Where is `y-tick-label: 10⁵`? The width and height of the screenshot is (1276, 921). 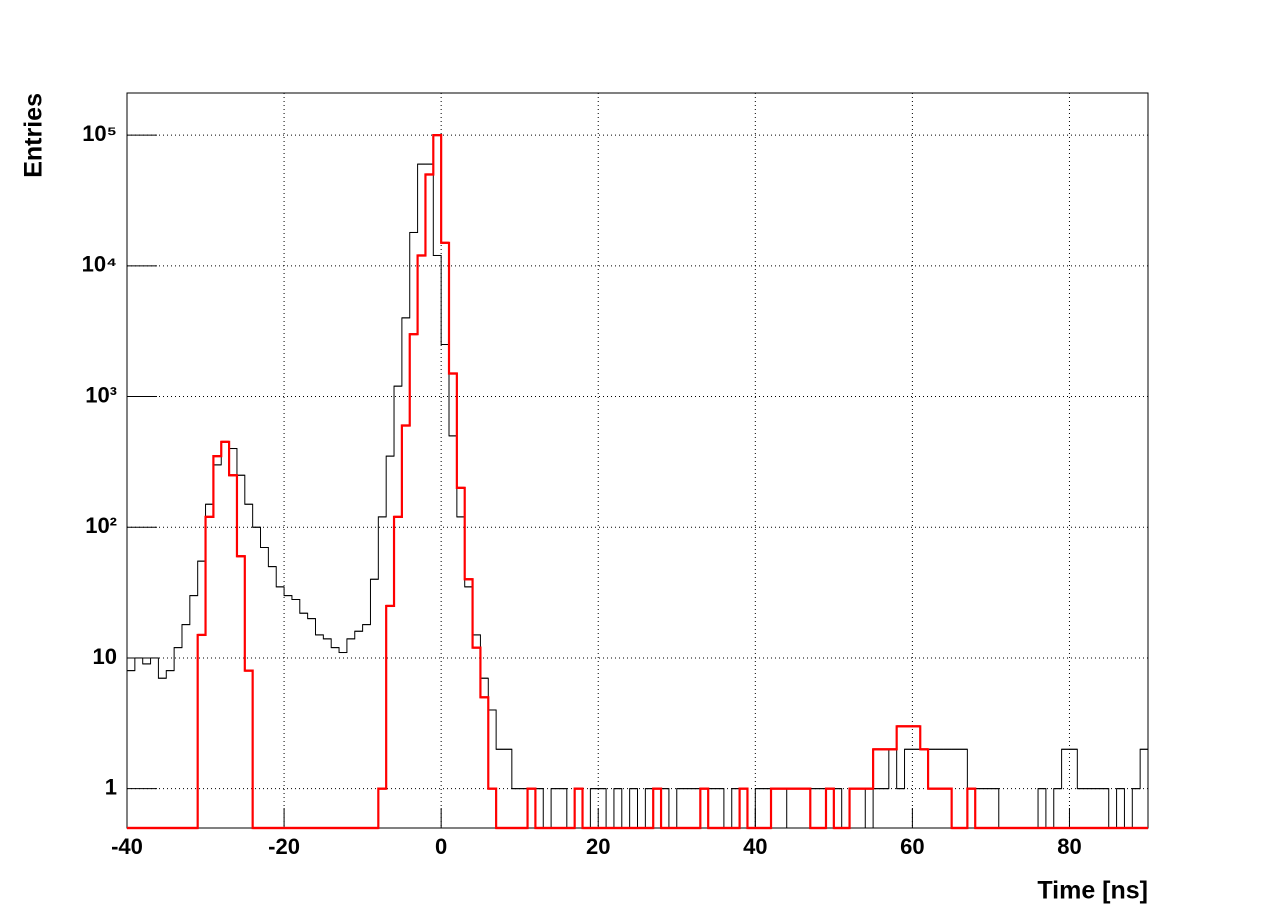 y-tick-label: 10⁵ is located at coordinates (99, 133).